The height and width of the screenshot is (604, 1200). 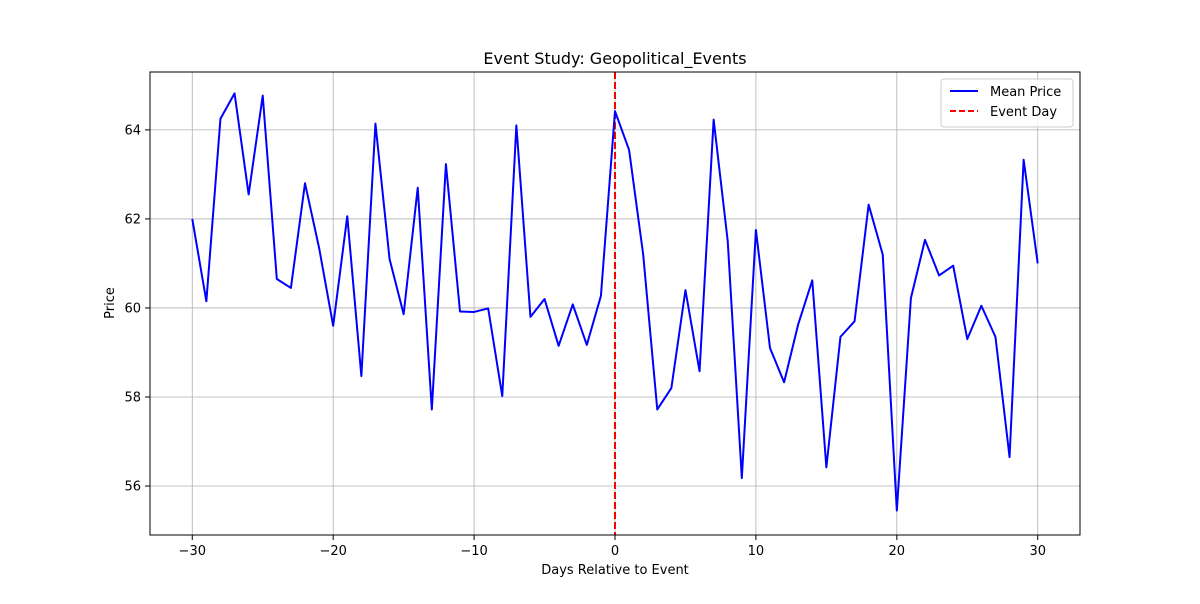 What do you see at coordinates (1025, 92) in the screenshot?
I see `legend-label-mean-price: Mean Price` at bounding box center [1025, 92].